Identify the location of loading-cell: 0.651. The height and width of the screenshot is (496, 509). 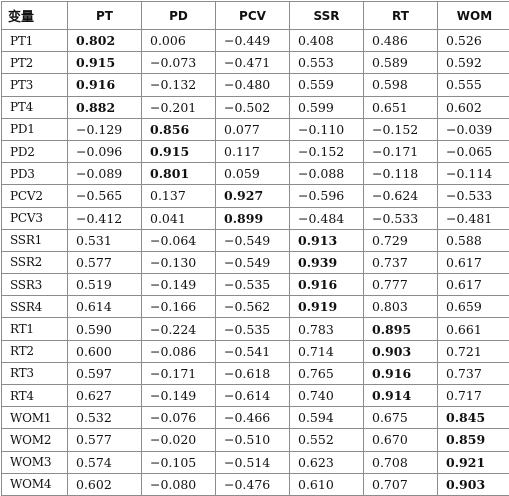
(401, 107).